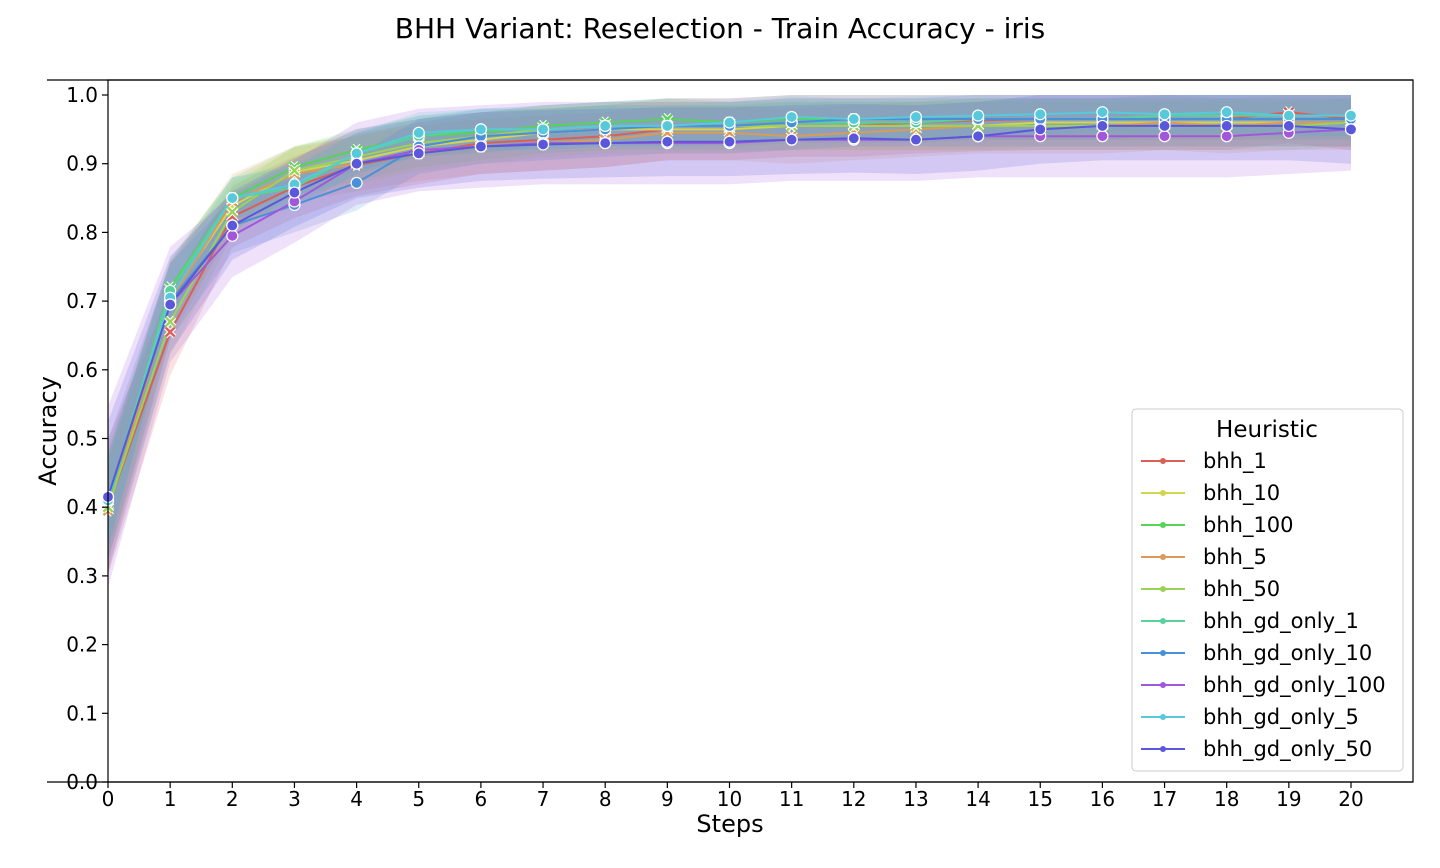  I want to click on x-tick-label: 12, so click(853, 799).